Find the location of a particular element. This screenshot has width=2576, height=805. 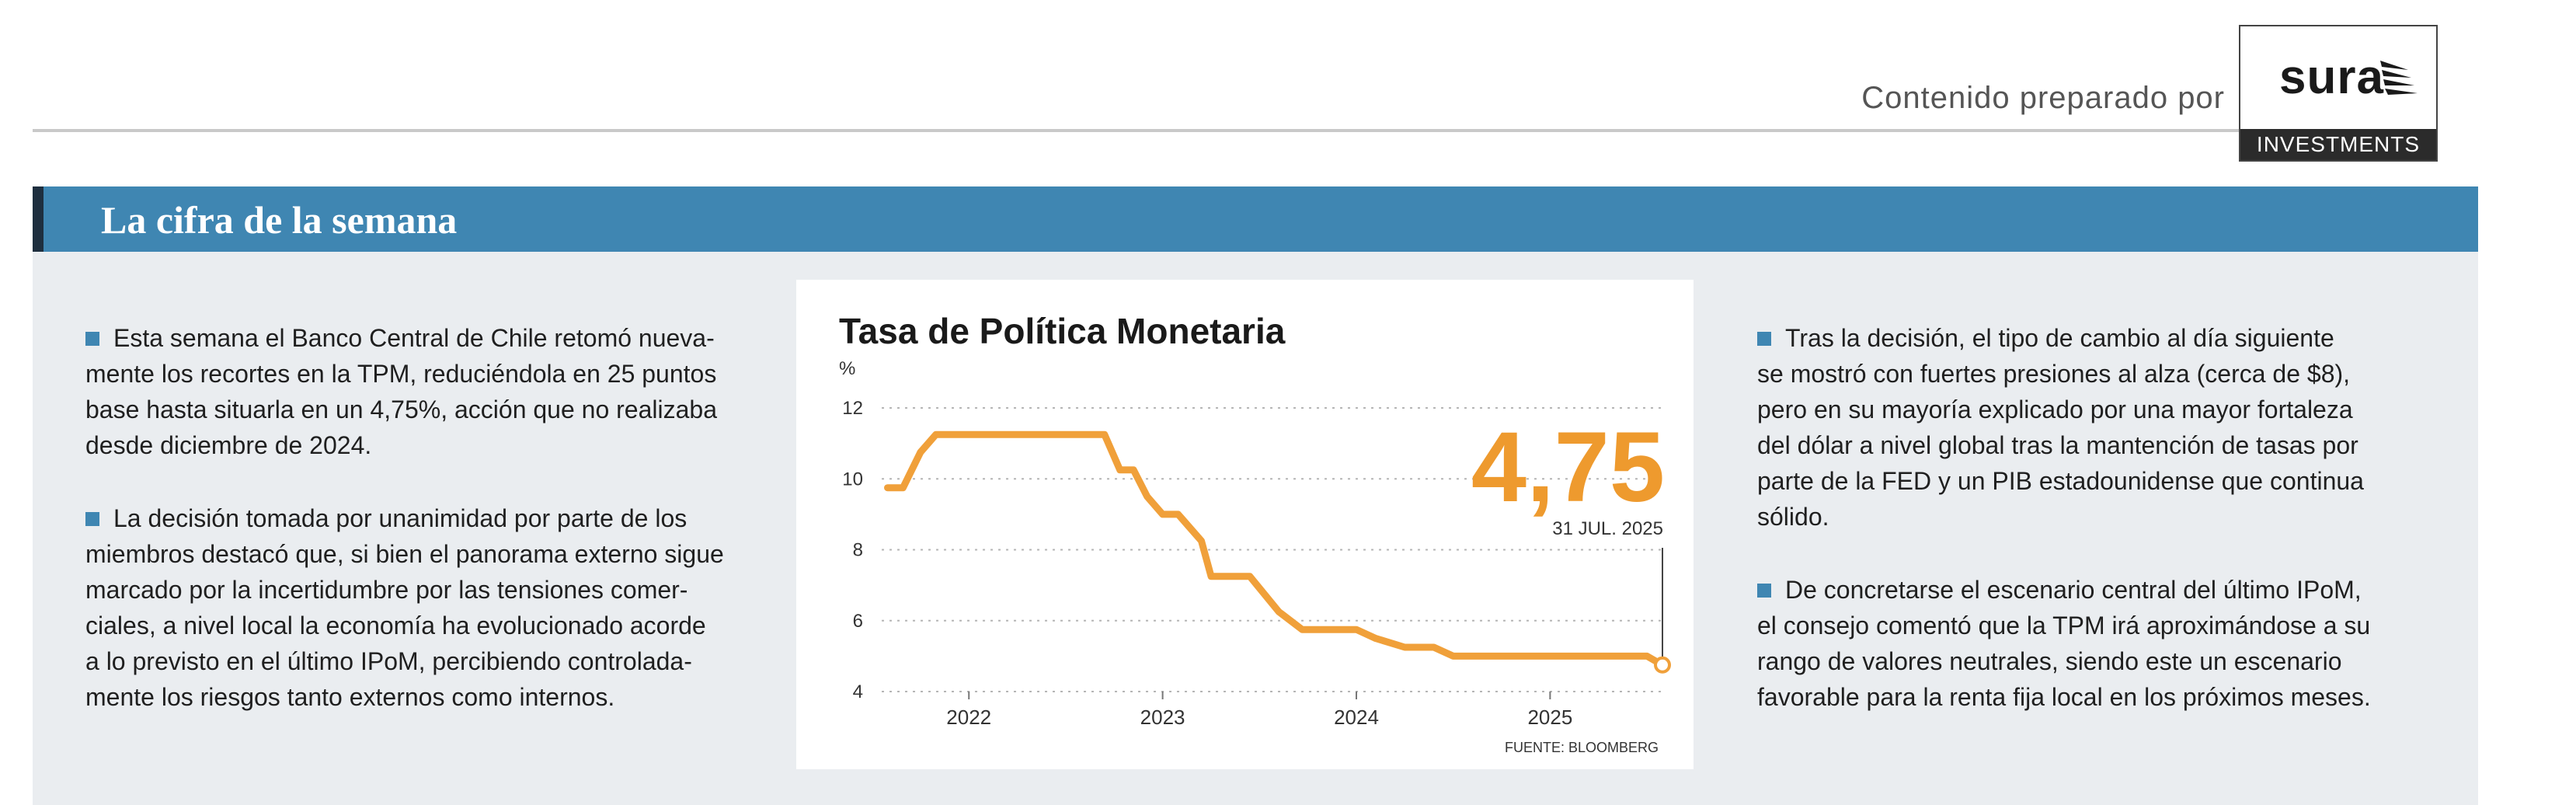

highlight-marker is located at coordinates (1663, 665).